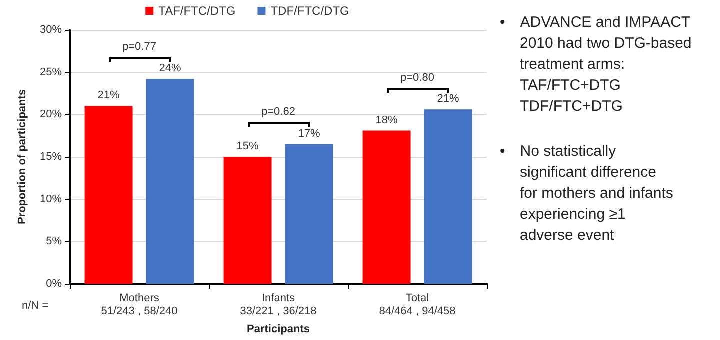  I want to click on x-tick-label: Mothers 51/243 , 58/240, so click(139, 305).